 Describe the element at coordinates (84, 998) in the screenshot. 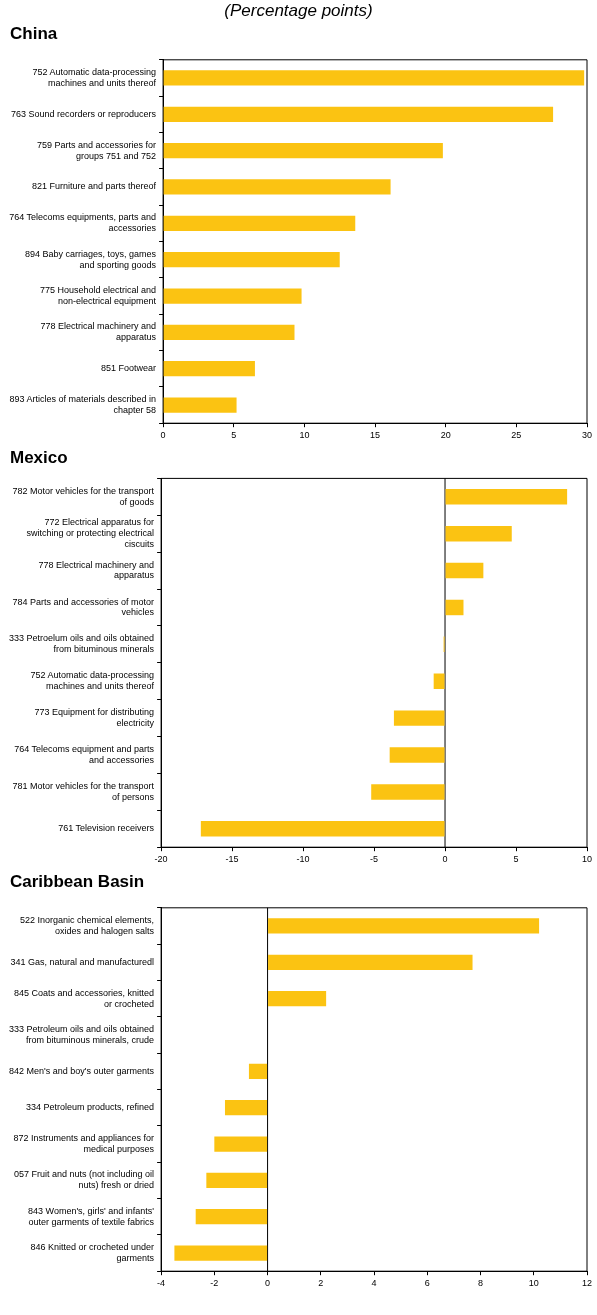

I see `y-tick-label: 845 Coats and accessories, knitted or crocheted` at that location.